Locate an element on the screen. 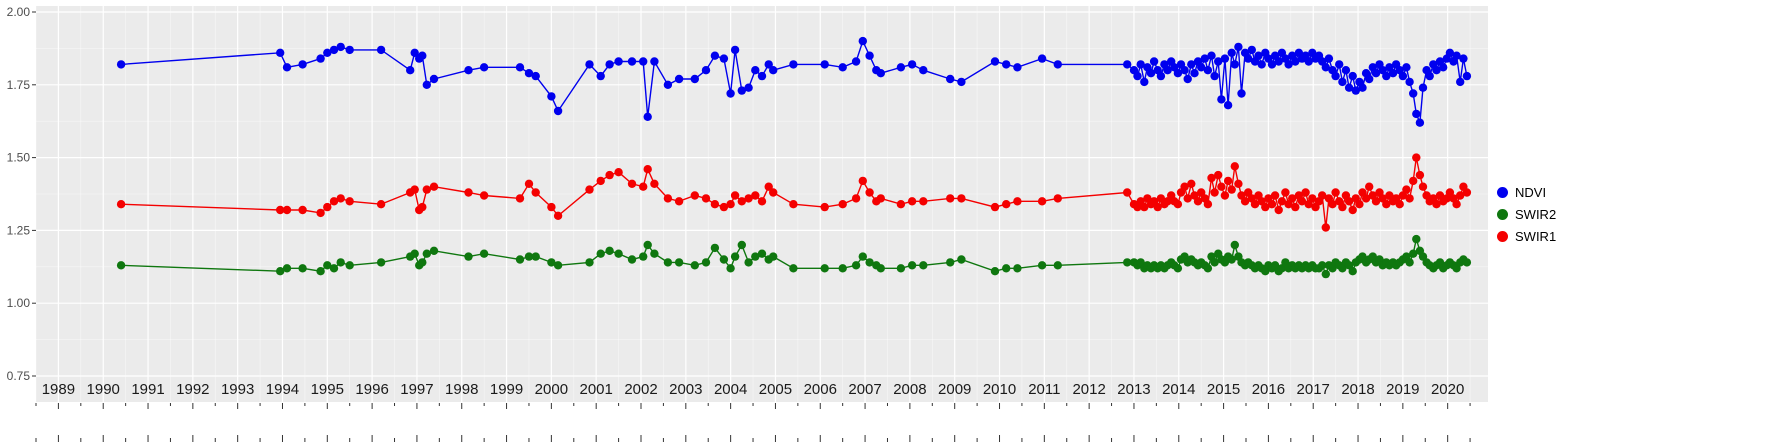 The height and width of the screenshot is (442, 1773). x-tick-label: 2010 is located at coordinates (999, 389).